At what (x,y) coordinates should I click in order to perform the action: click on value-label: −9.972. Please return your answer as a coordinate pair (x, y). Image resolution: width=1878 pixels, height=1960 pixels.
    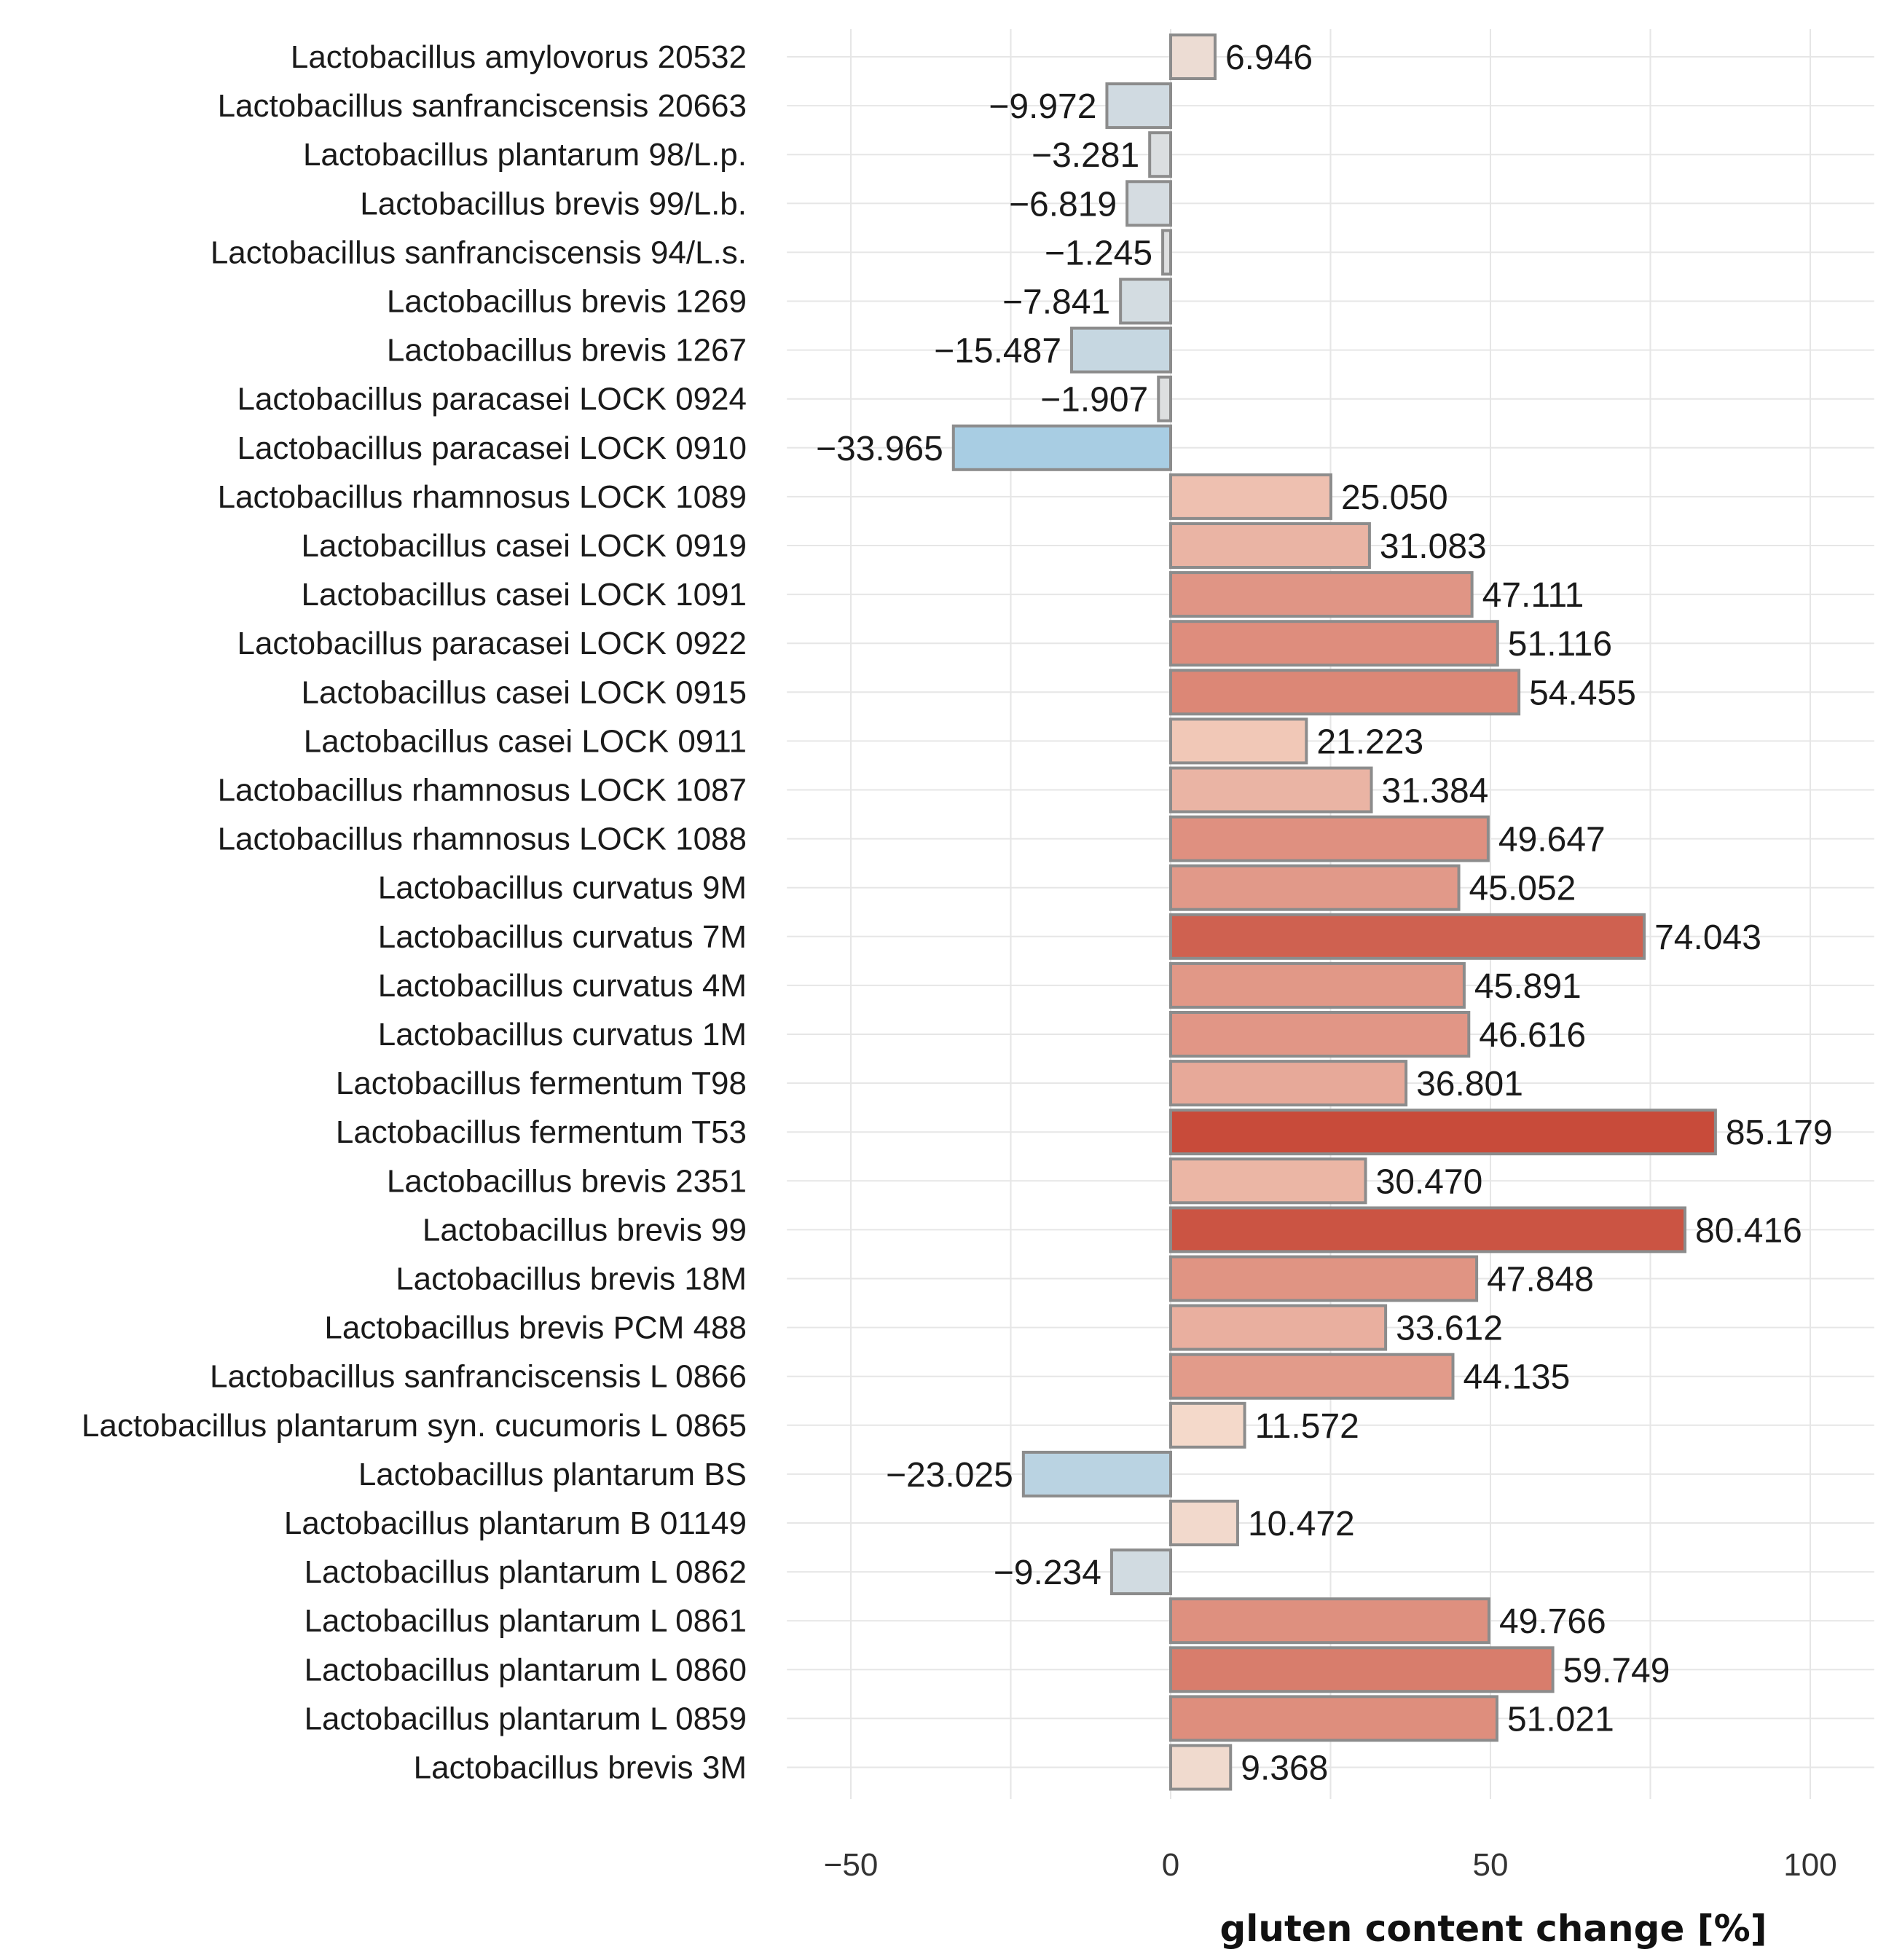
    Looking at the image, I should click on (1042, 106).